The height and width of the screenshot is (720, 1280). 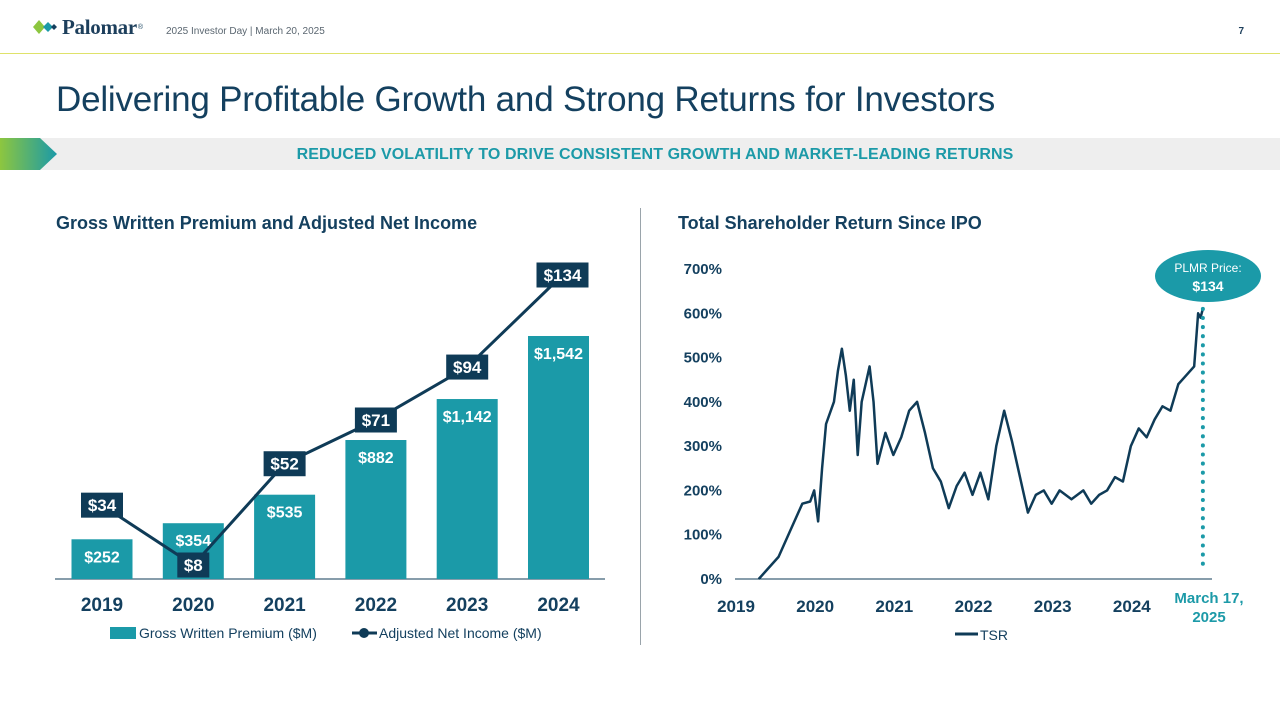 What do you see at coordinates (285, 513) in the screenshot?
I see `gwp-value-label-2021: $535` at bounding box center [285, 513].